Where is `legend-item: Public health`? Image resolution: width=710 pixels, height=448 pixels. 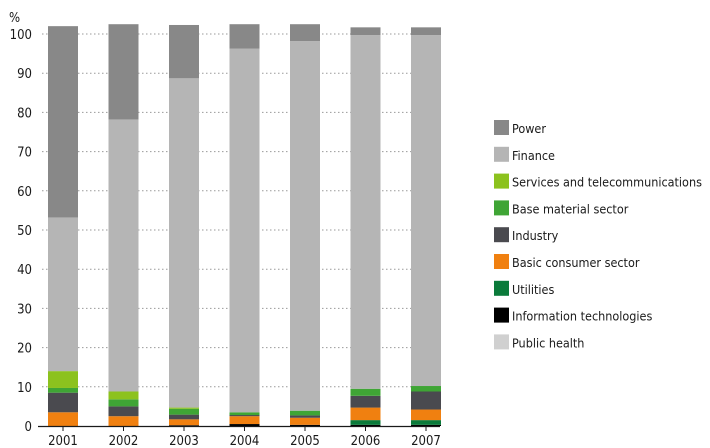
legend-item: Public health is located at coordinates (539, 342).